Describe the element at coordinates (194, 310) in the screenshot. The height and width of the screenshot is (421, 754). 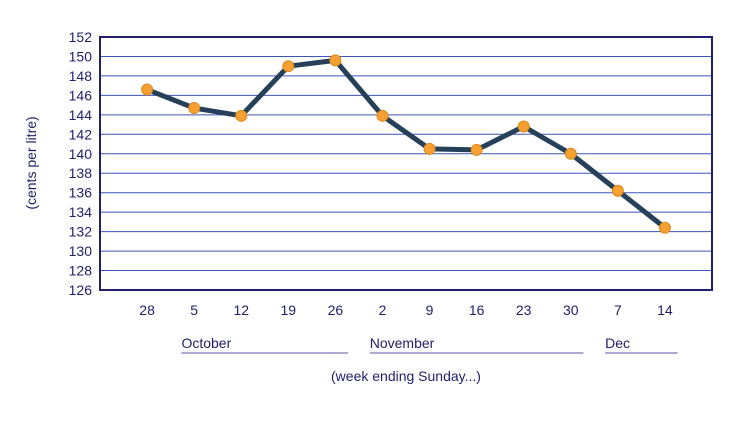
I see `x-tick-label: 5` at that location.